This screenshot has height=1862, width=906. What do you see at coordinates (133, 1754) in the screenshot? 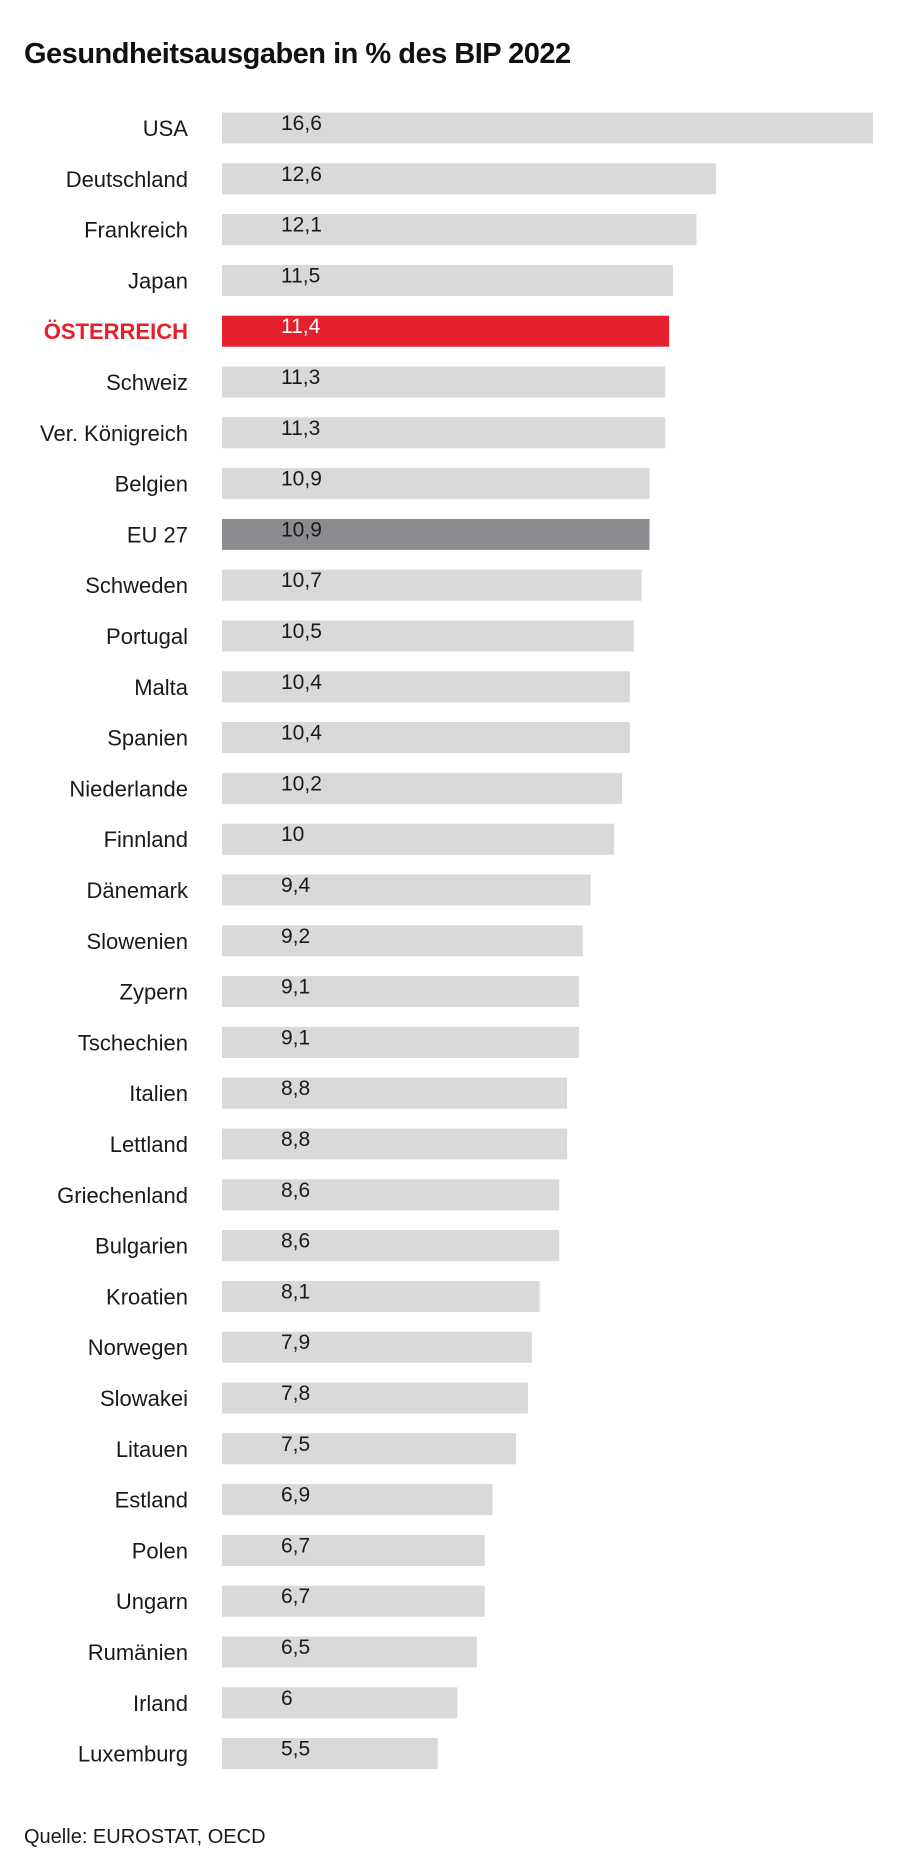
I see `category-label-luxemburg: Luxemburg` at bounding box center [133, 1754].